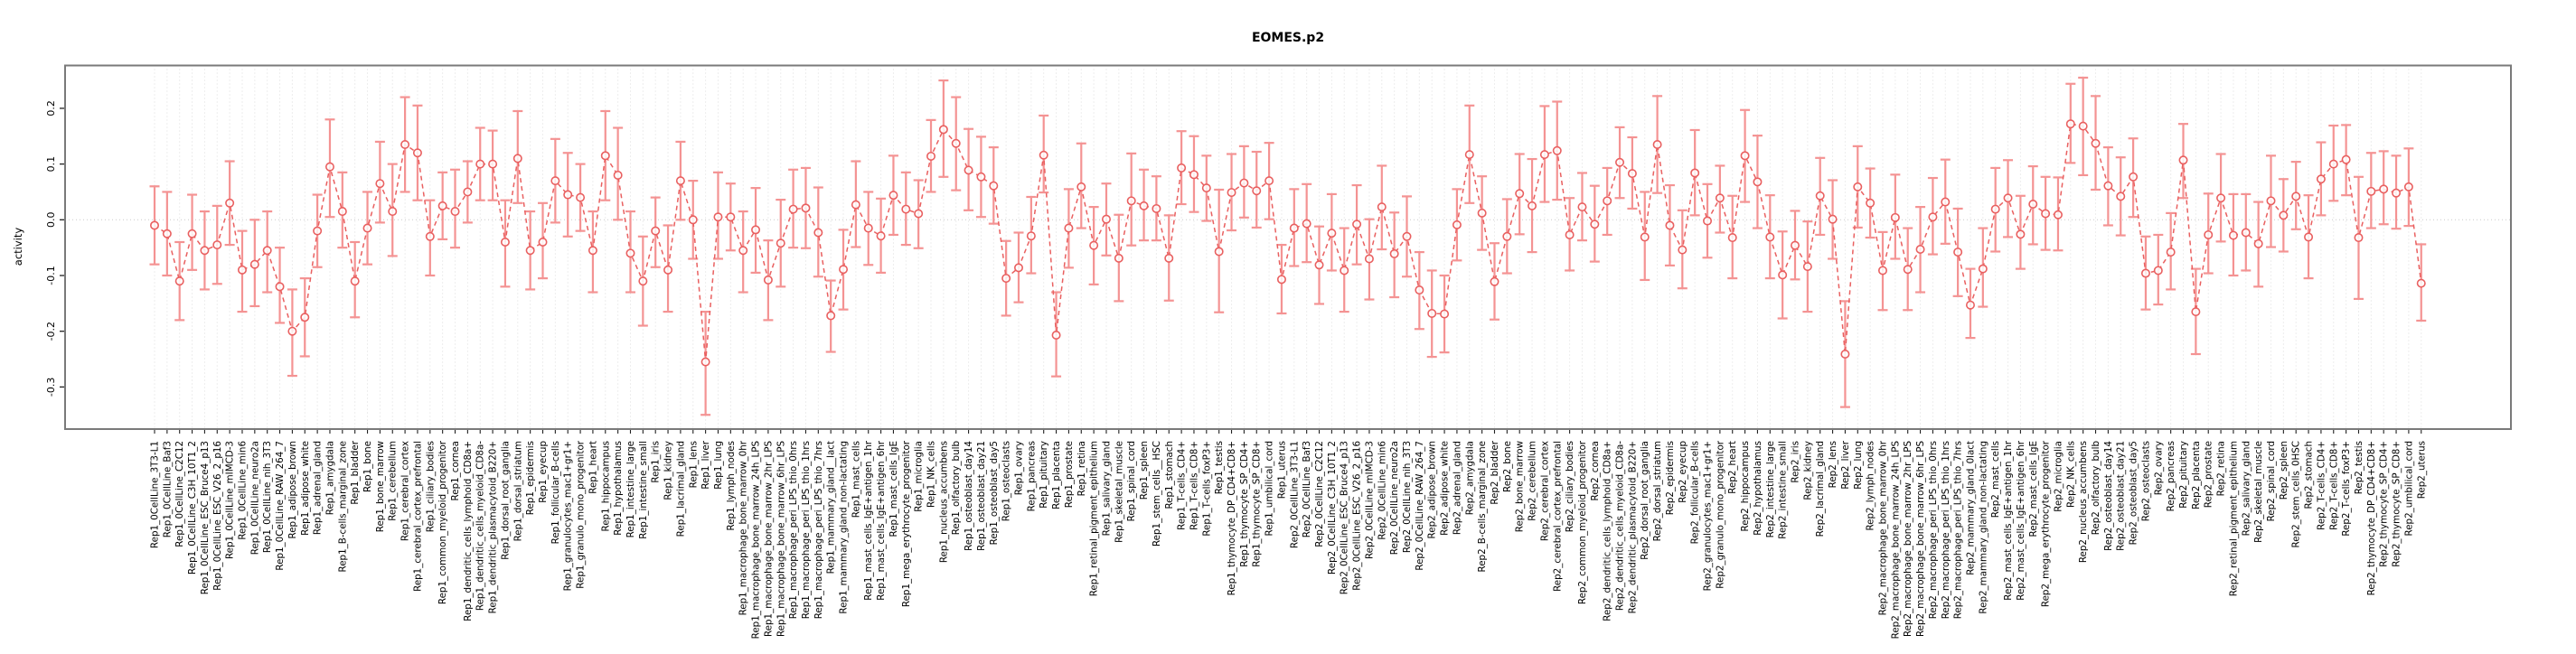 The image size is (2576, 654). I want to click on y-tick-label: -0.1, so click(51, 275).